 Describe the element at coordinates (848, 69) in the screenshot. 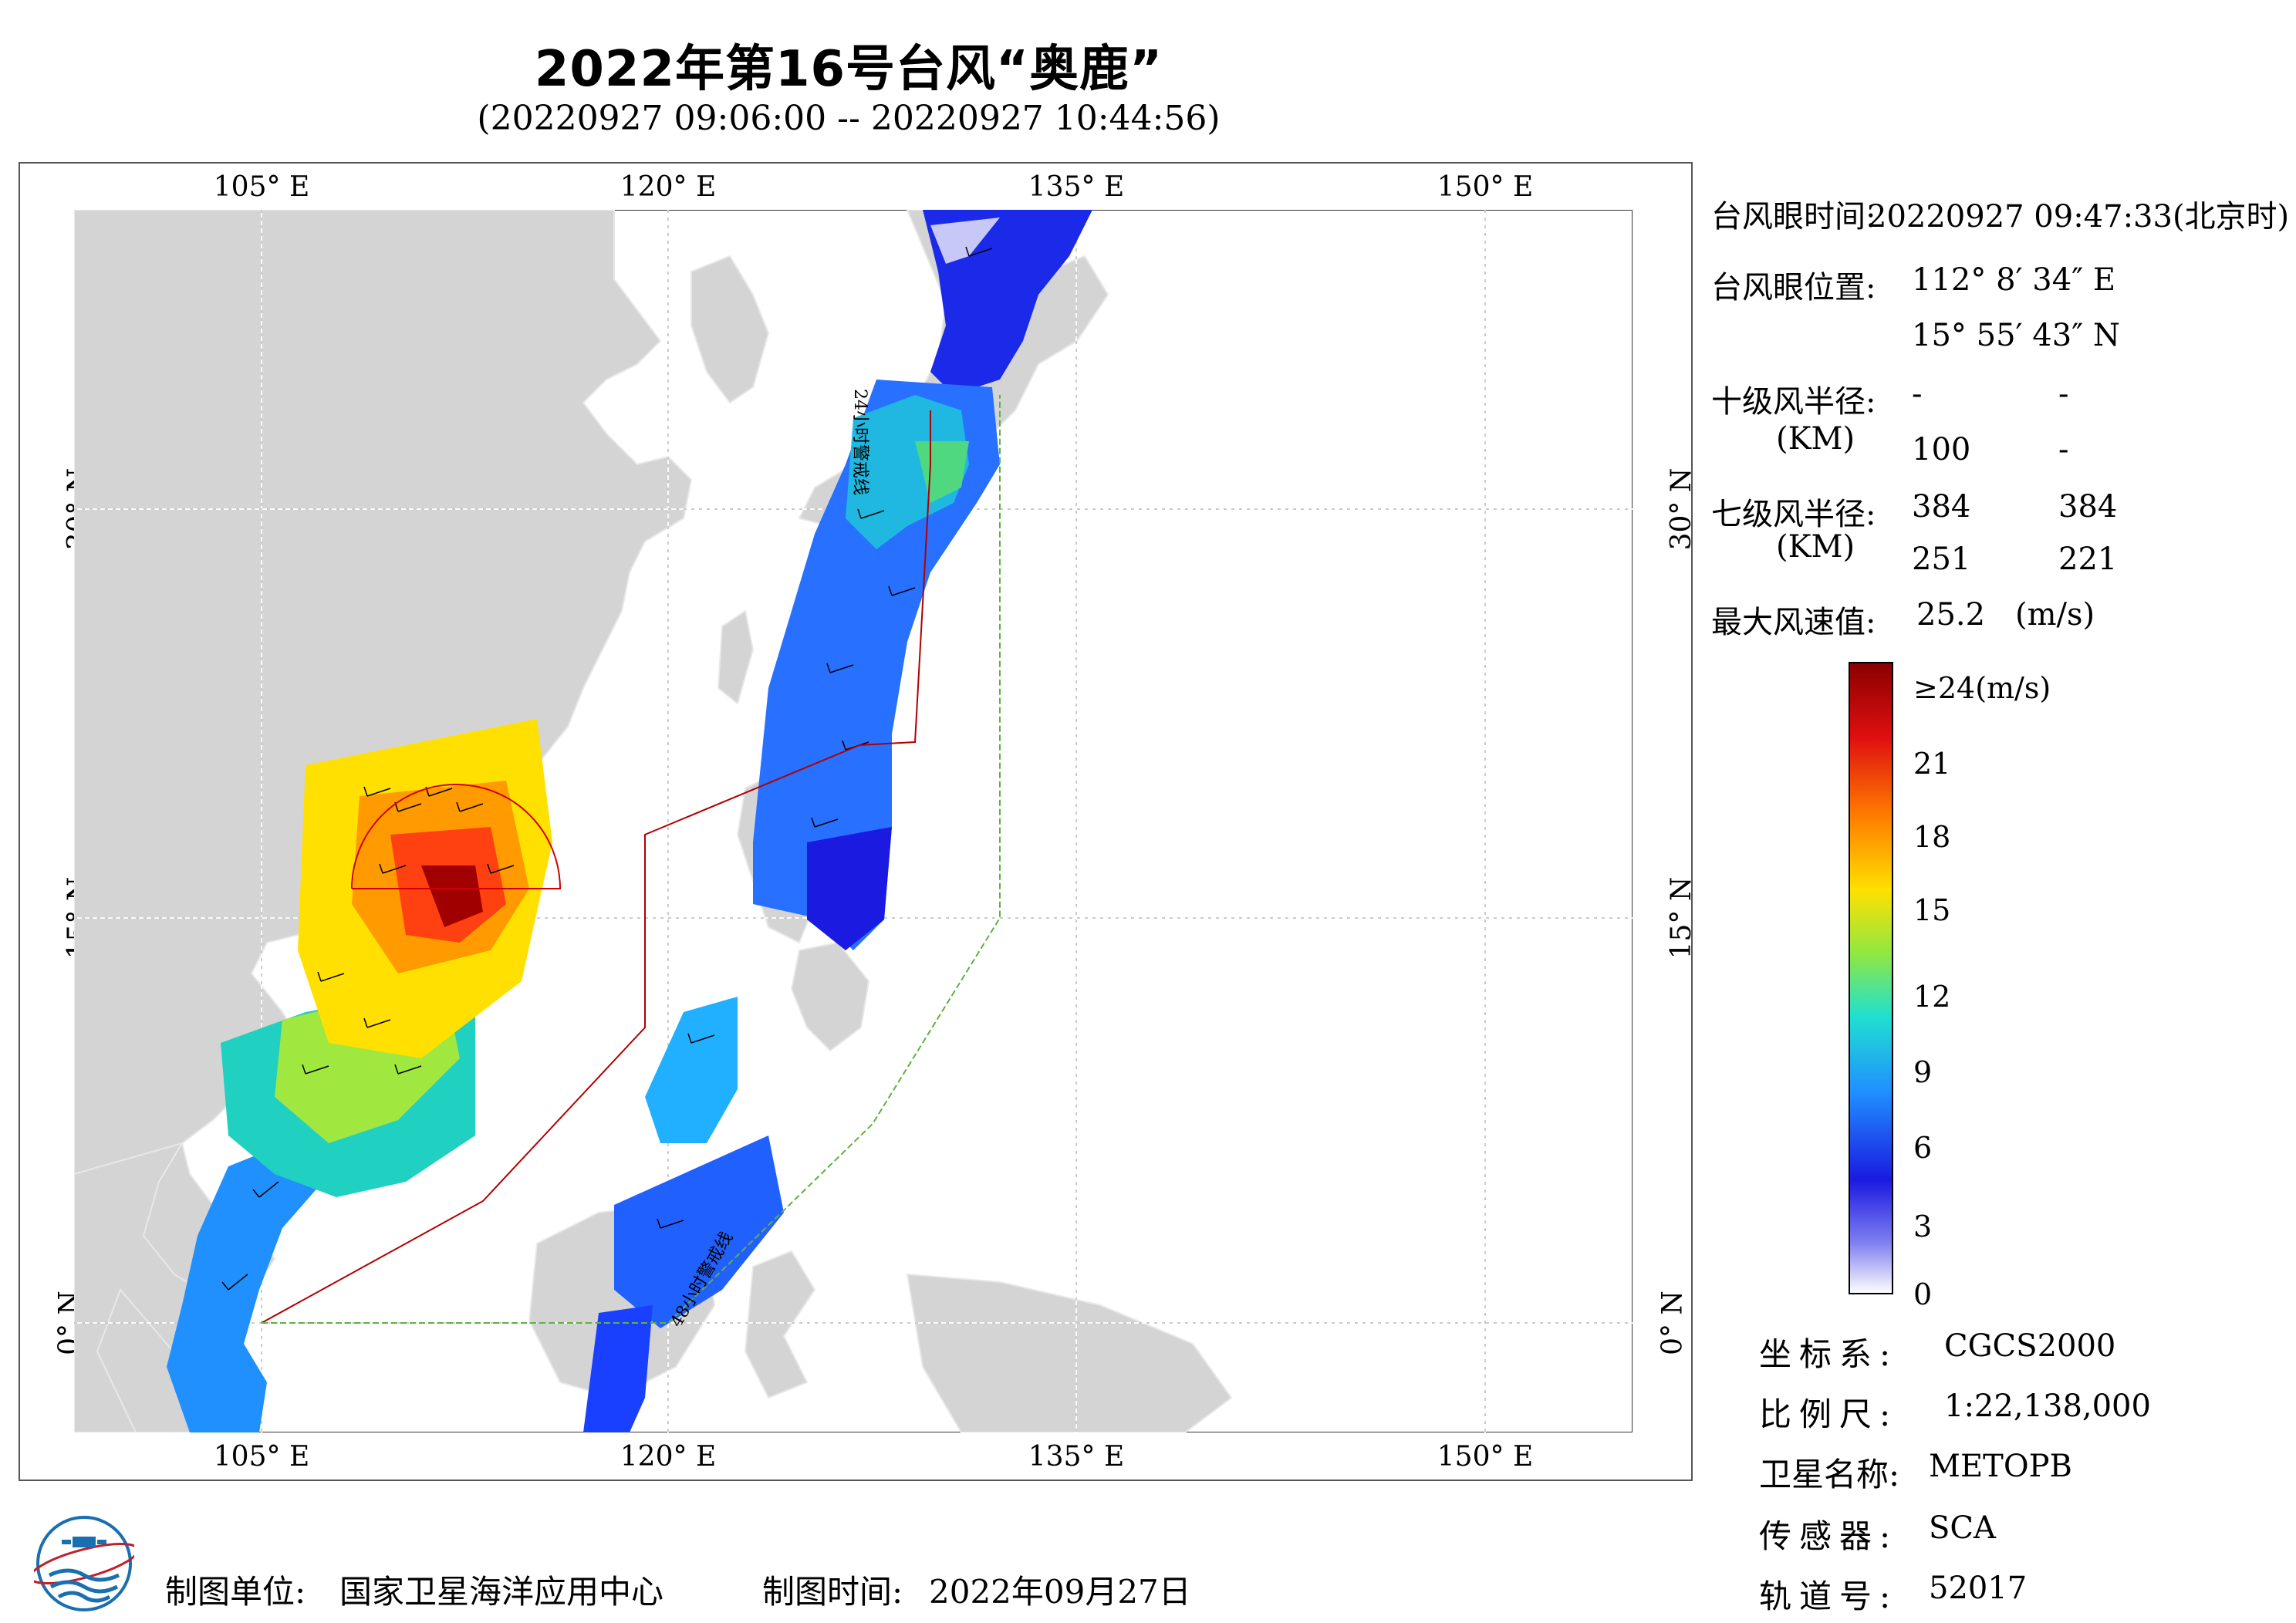

I see `map-title: 2022年第16号台风“奥鹿”` at that location.